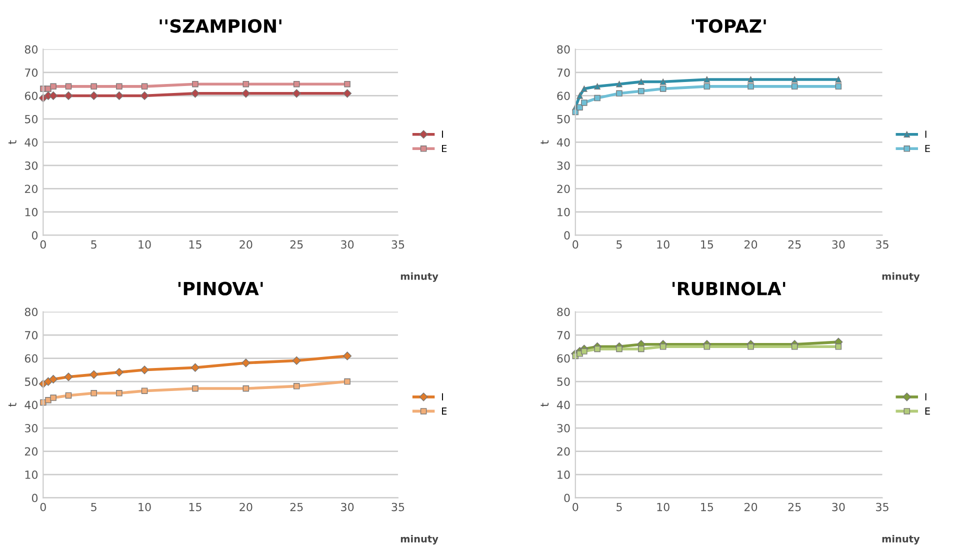 The width and height of the screenshot is (959, 547). Describe the element at coordinates (221, 26) in the screenshot. I see `chart-title: ''SZAMPION'` at that location.